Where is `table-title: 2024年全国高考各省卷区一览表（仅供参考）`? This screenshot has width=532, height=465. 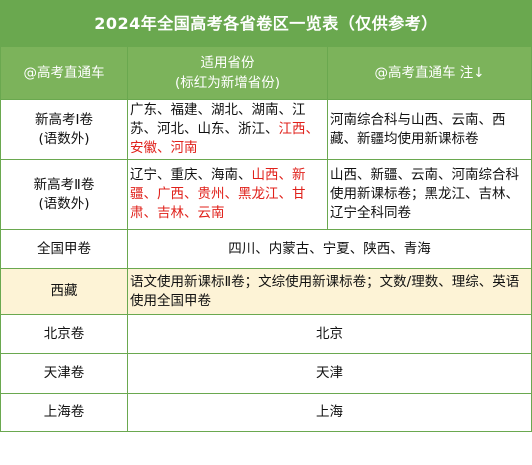 table-title: 2024年全国高考各省卷区一览表（仅供参考） is located at coordinates (266, 23).